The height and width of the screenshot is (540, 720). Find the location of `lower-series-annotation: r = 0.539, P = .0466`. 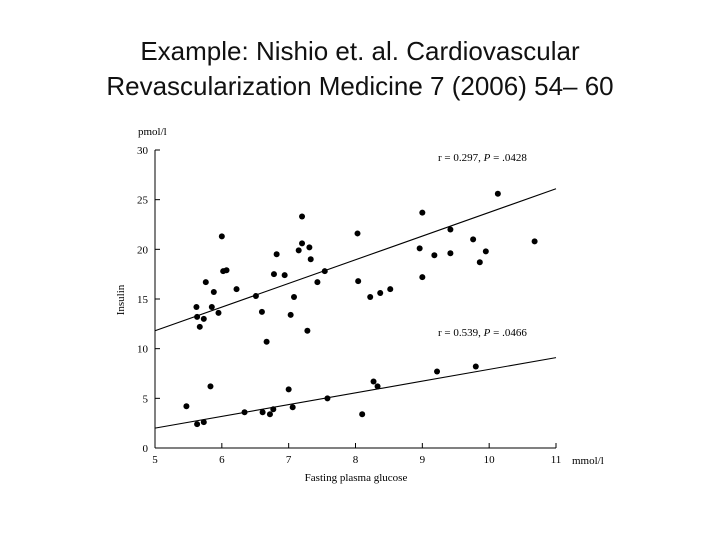

lower-series-annotation: r = 0.539, P = .0466 is located at coordinates (482, 333).